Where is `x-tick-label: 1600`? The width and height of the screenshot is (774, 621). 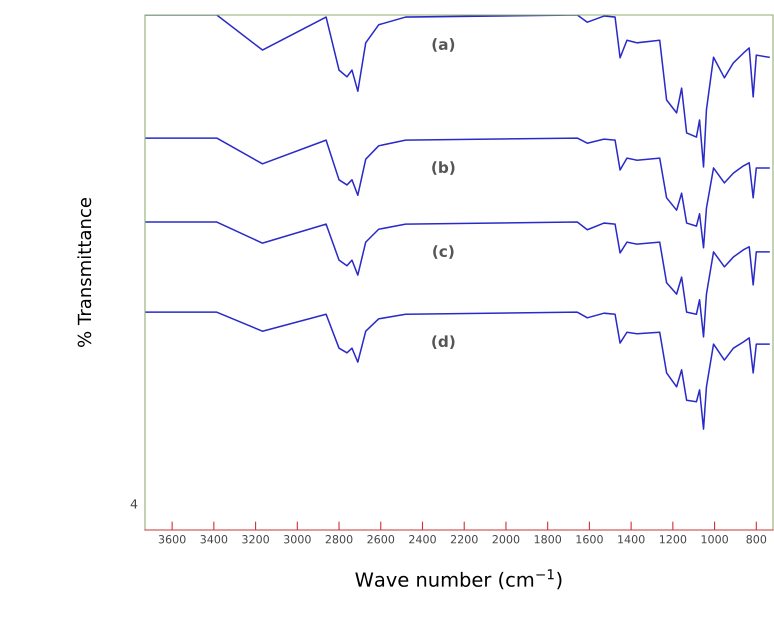 x-tick-label: 1600 is located at coordinates (589, 539).